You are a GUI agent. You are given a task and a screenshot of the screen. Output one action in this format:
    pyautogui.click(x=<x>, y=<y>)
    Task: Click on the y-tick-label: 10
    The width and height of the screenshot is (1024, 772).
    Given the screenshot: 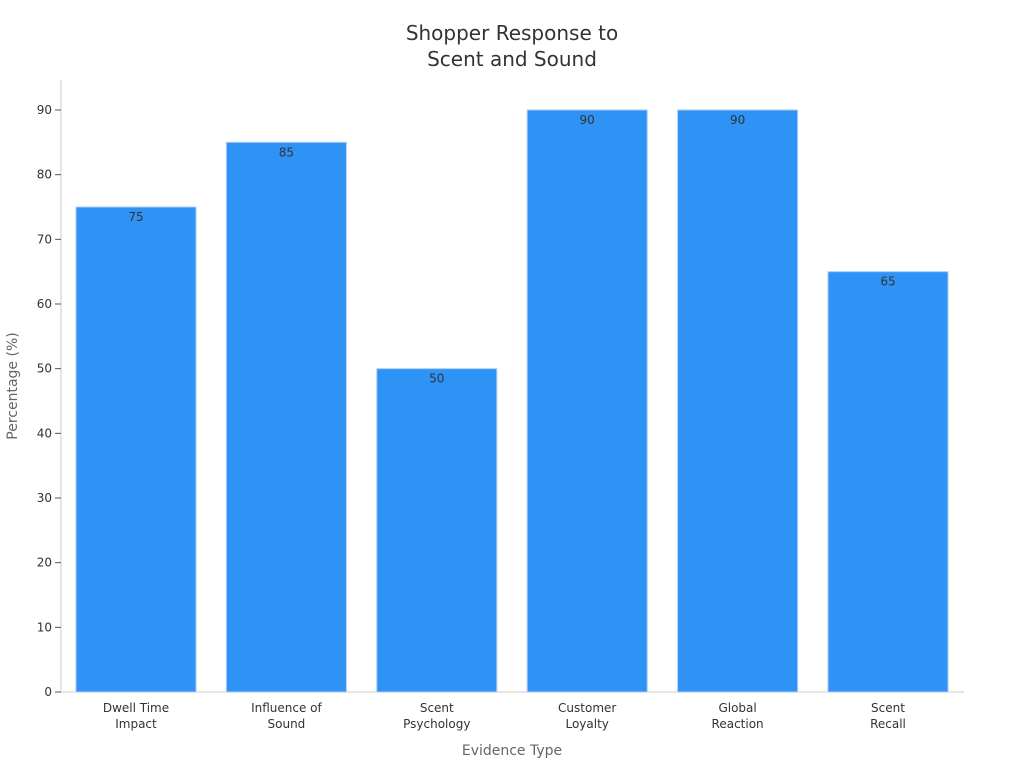 What is the action you would take?
    pyautogui.click(x=44, y=627)
    